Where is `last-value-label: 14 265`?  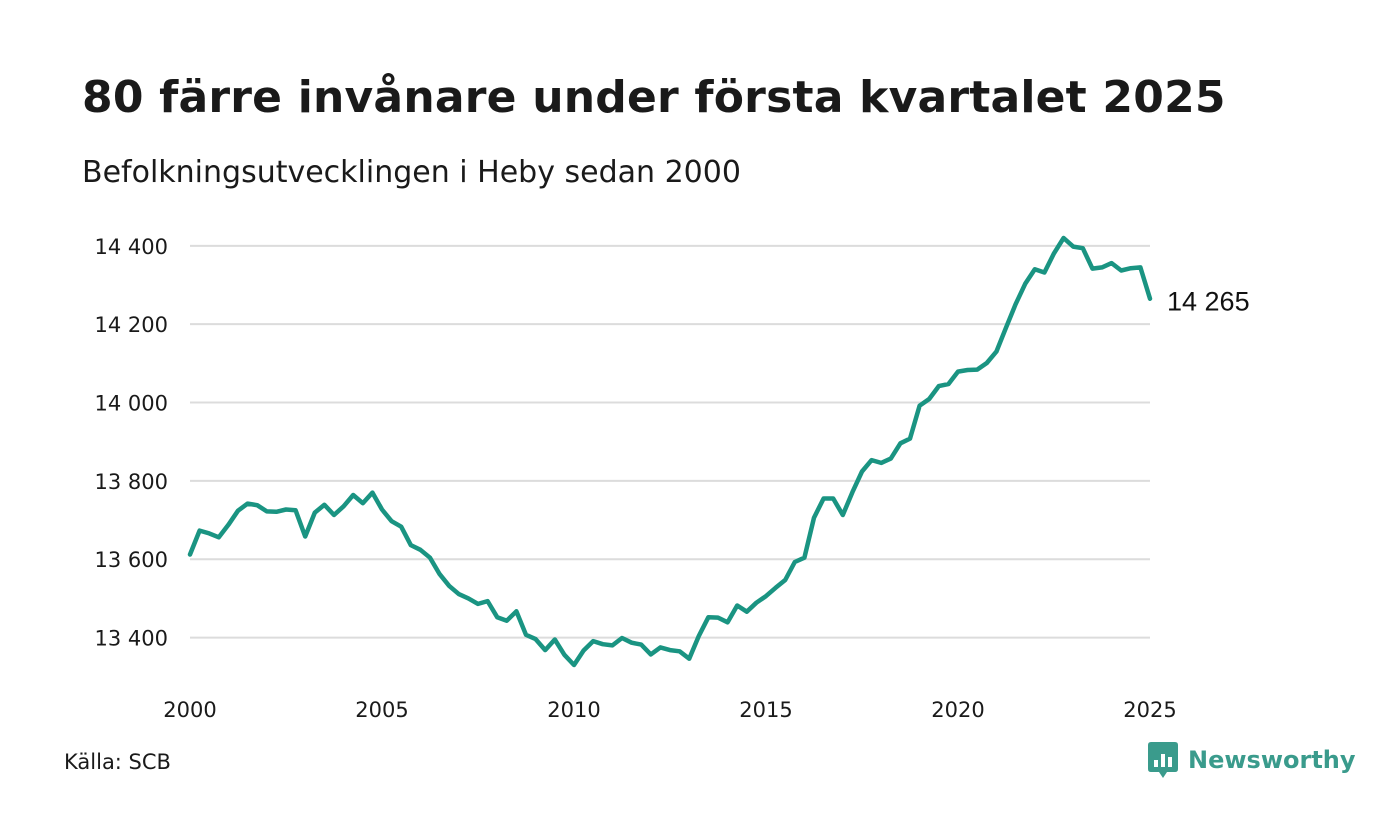
last-value-label: 14 265 is located at coordinates (1208, 302).